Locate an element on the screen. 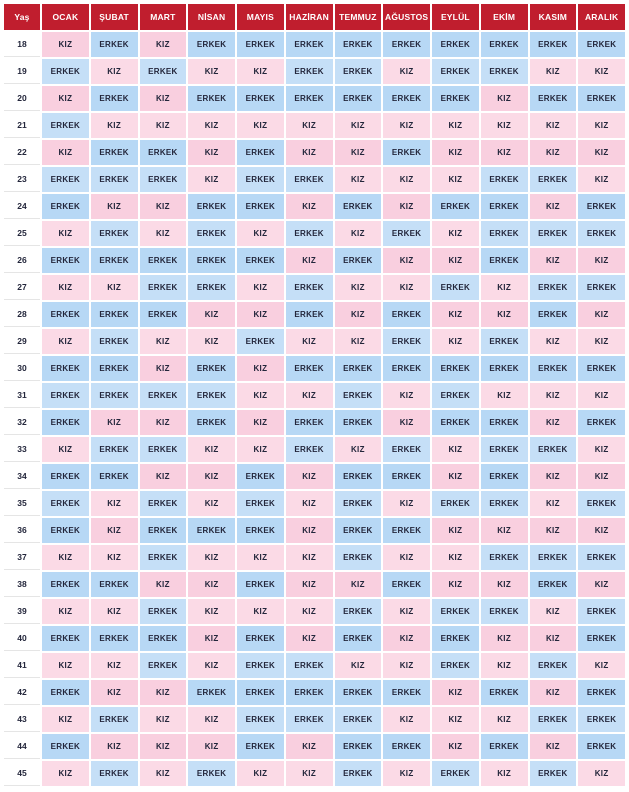 The image size is (629, 792). table-row: 21 ERKEK KIZ KIZ KIZ KIZ KIZ KIZ KIZ KIZ KIZ KIZ KIZ is located at coordinates (314, 125).